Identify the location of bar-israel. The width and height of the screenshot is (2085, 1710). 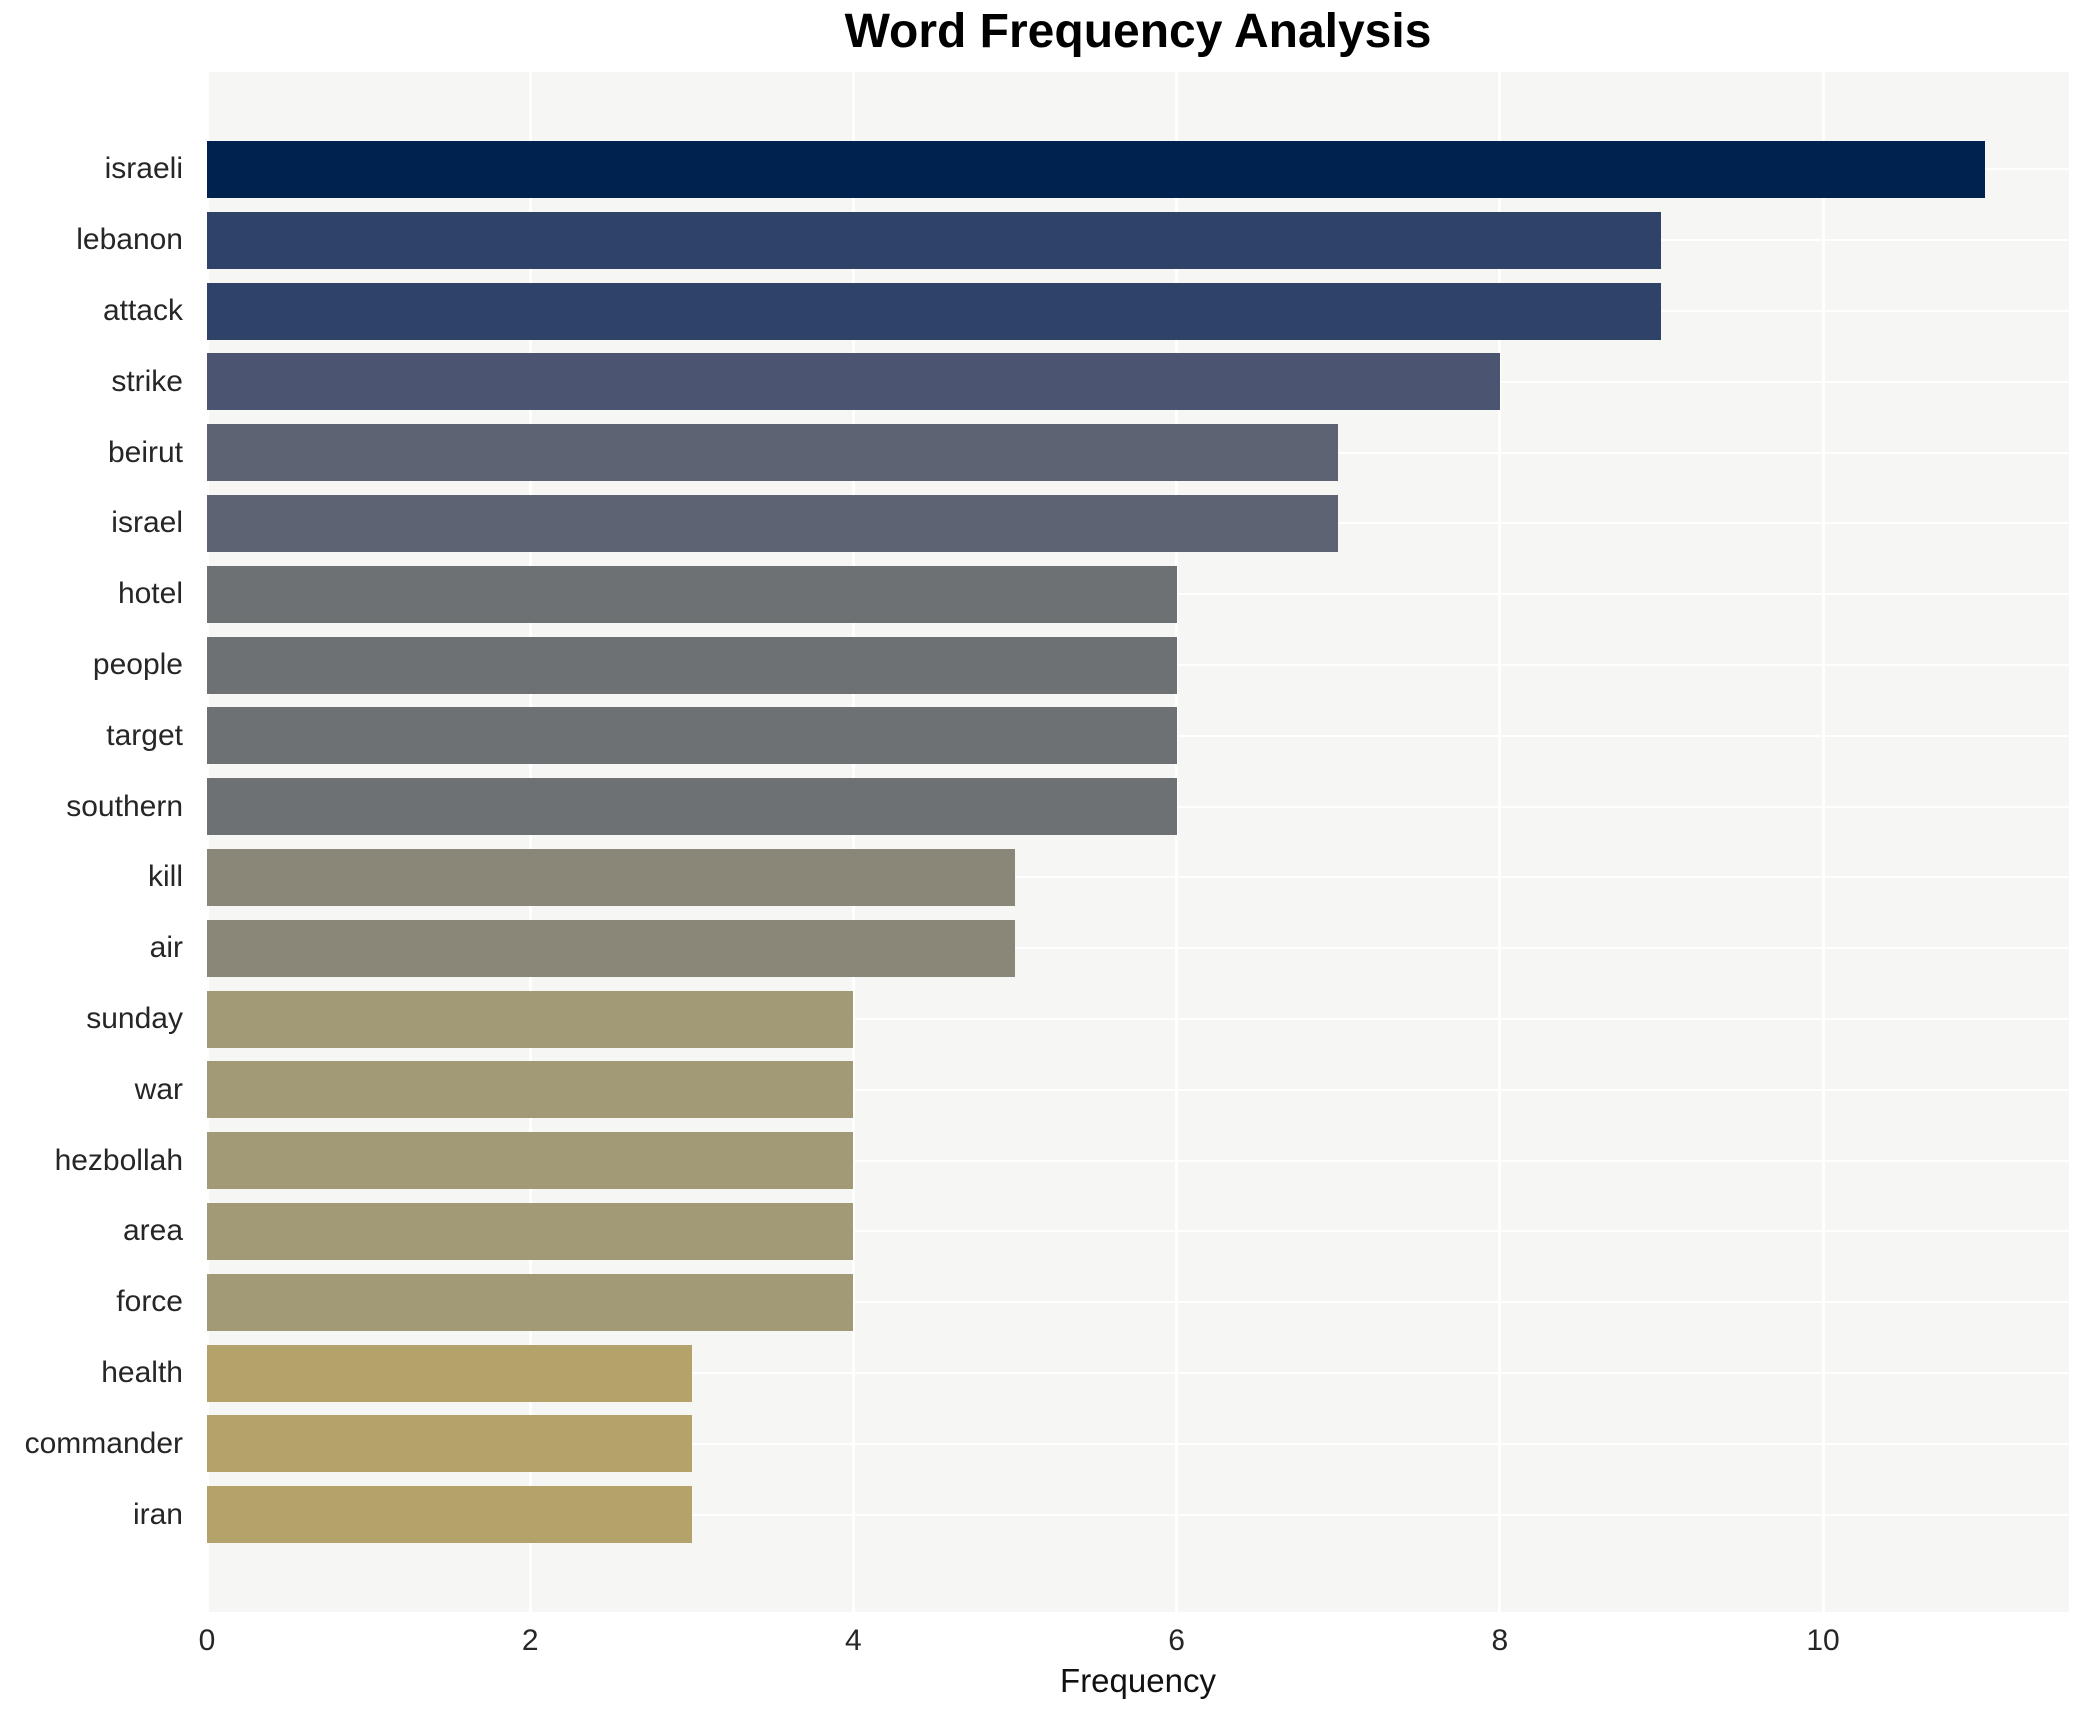
(773, 523).